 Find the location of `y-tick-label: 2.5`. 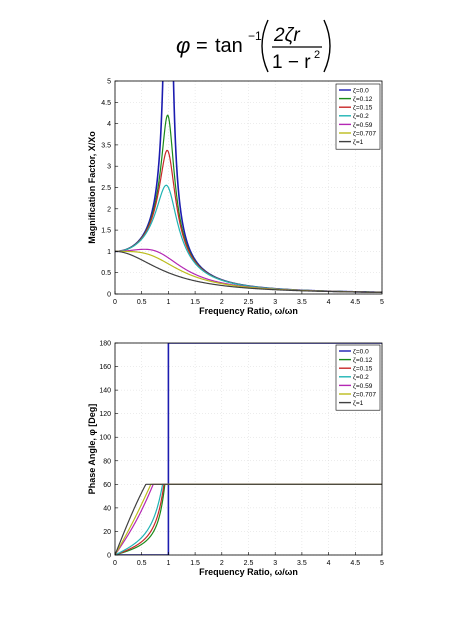

y-tick-label: 2.5 is located at coordinates (106, 188).